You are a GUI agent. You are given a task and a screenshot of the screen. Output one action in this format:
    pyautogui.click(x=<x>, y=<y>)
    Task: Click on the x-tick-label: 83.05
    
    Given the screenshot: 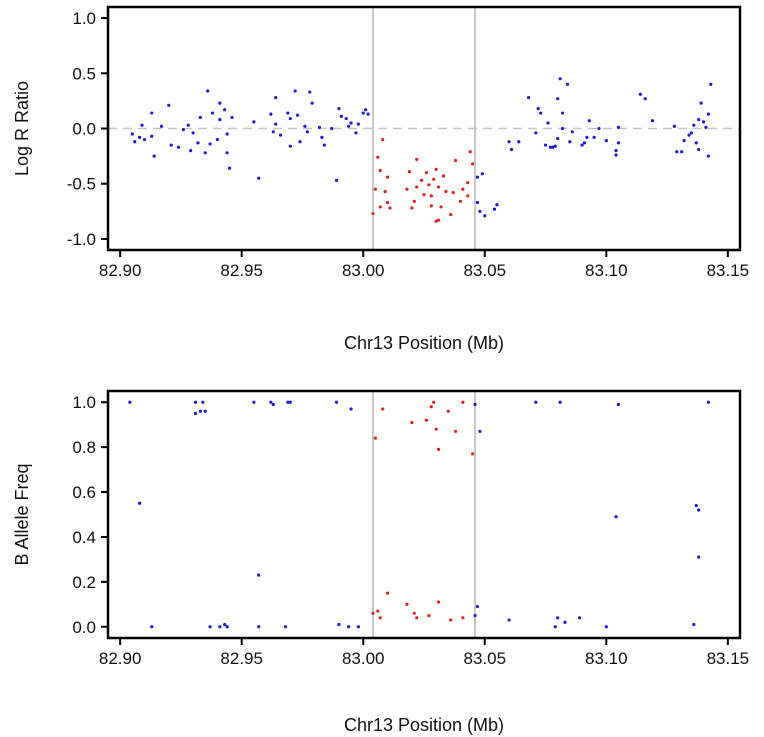 What is the action you would take?
    pyautogui.click(x=484, y=658)
    